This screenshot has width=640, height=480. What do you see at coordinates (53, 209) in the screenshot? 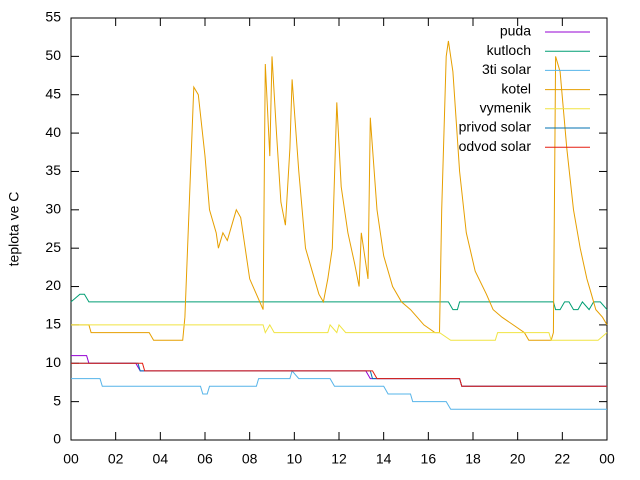
I see `y-tick-label: 30` at bounding box center [53, 209].